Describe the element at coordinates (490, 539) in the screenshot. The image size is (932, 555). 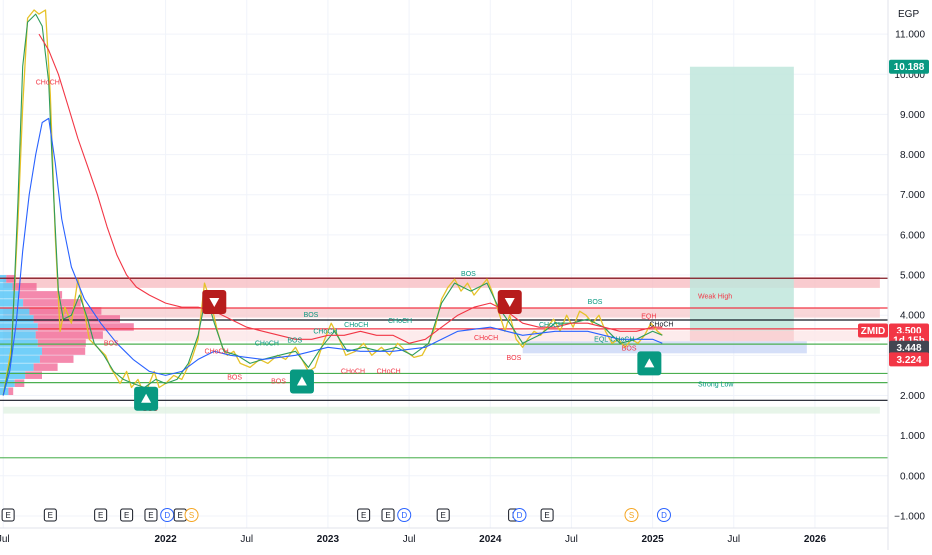
I see `x-tick-label: 2024` at that location.